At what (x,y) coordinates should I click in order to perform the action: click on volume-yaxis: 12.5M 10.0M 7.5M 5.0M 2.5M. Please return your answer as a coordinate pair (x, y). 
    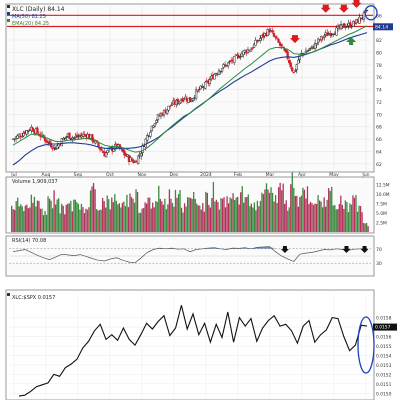
    Looking at the image, I should click on (383, 205).